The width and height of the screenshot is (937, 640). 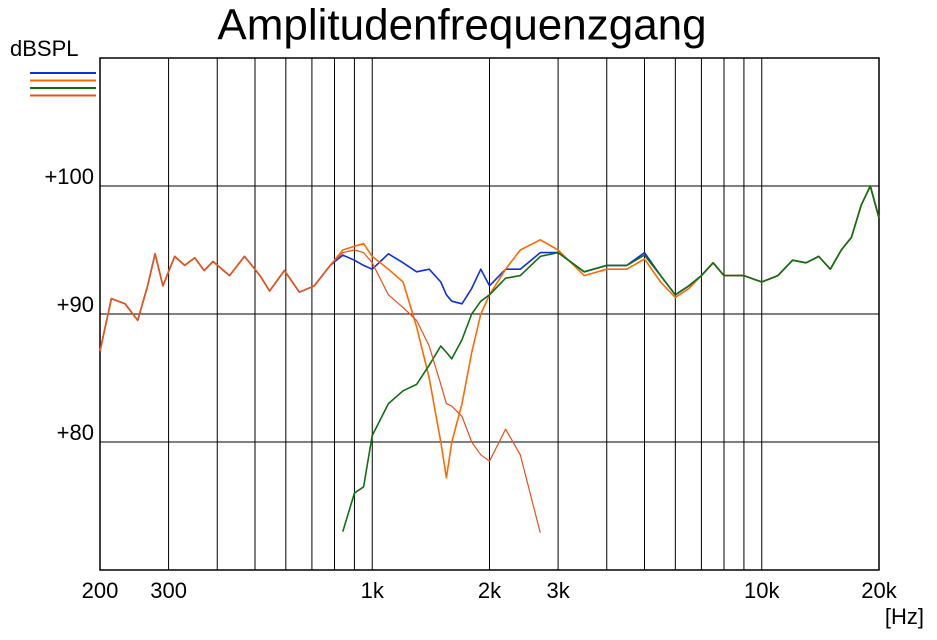 I want to click on x-tick-label: 1k, so click(x=373, y=590).